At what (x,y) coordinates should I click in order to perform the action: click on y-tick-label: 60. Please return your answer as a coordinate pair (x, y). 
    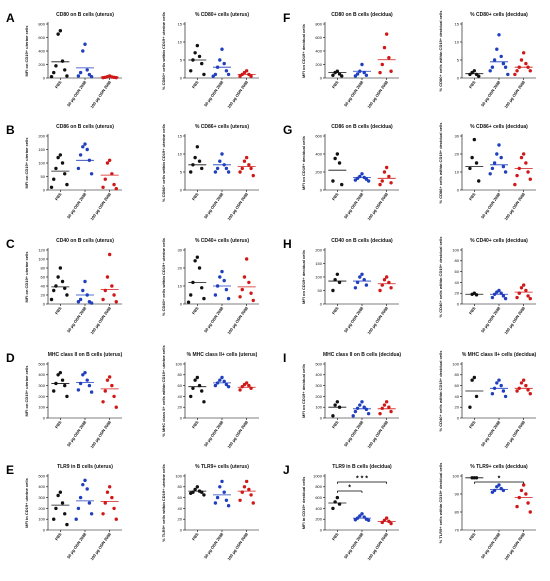
    Looking at the image, I should click on (457, 271).